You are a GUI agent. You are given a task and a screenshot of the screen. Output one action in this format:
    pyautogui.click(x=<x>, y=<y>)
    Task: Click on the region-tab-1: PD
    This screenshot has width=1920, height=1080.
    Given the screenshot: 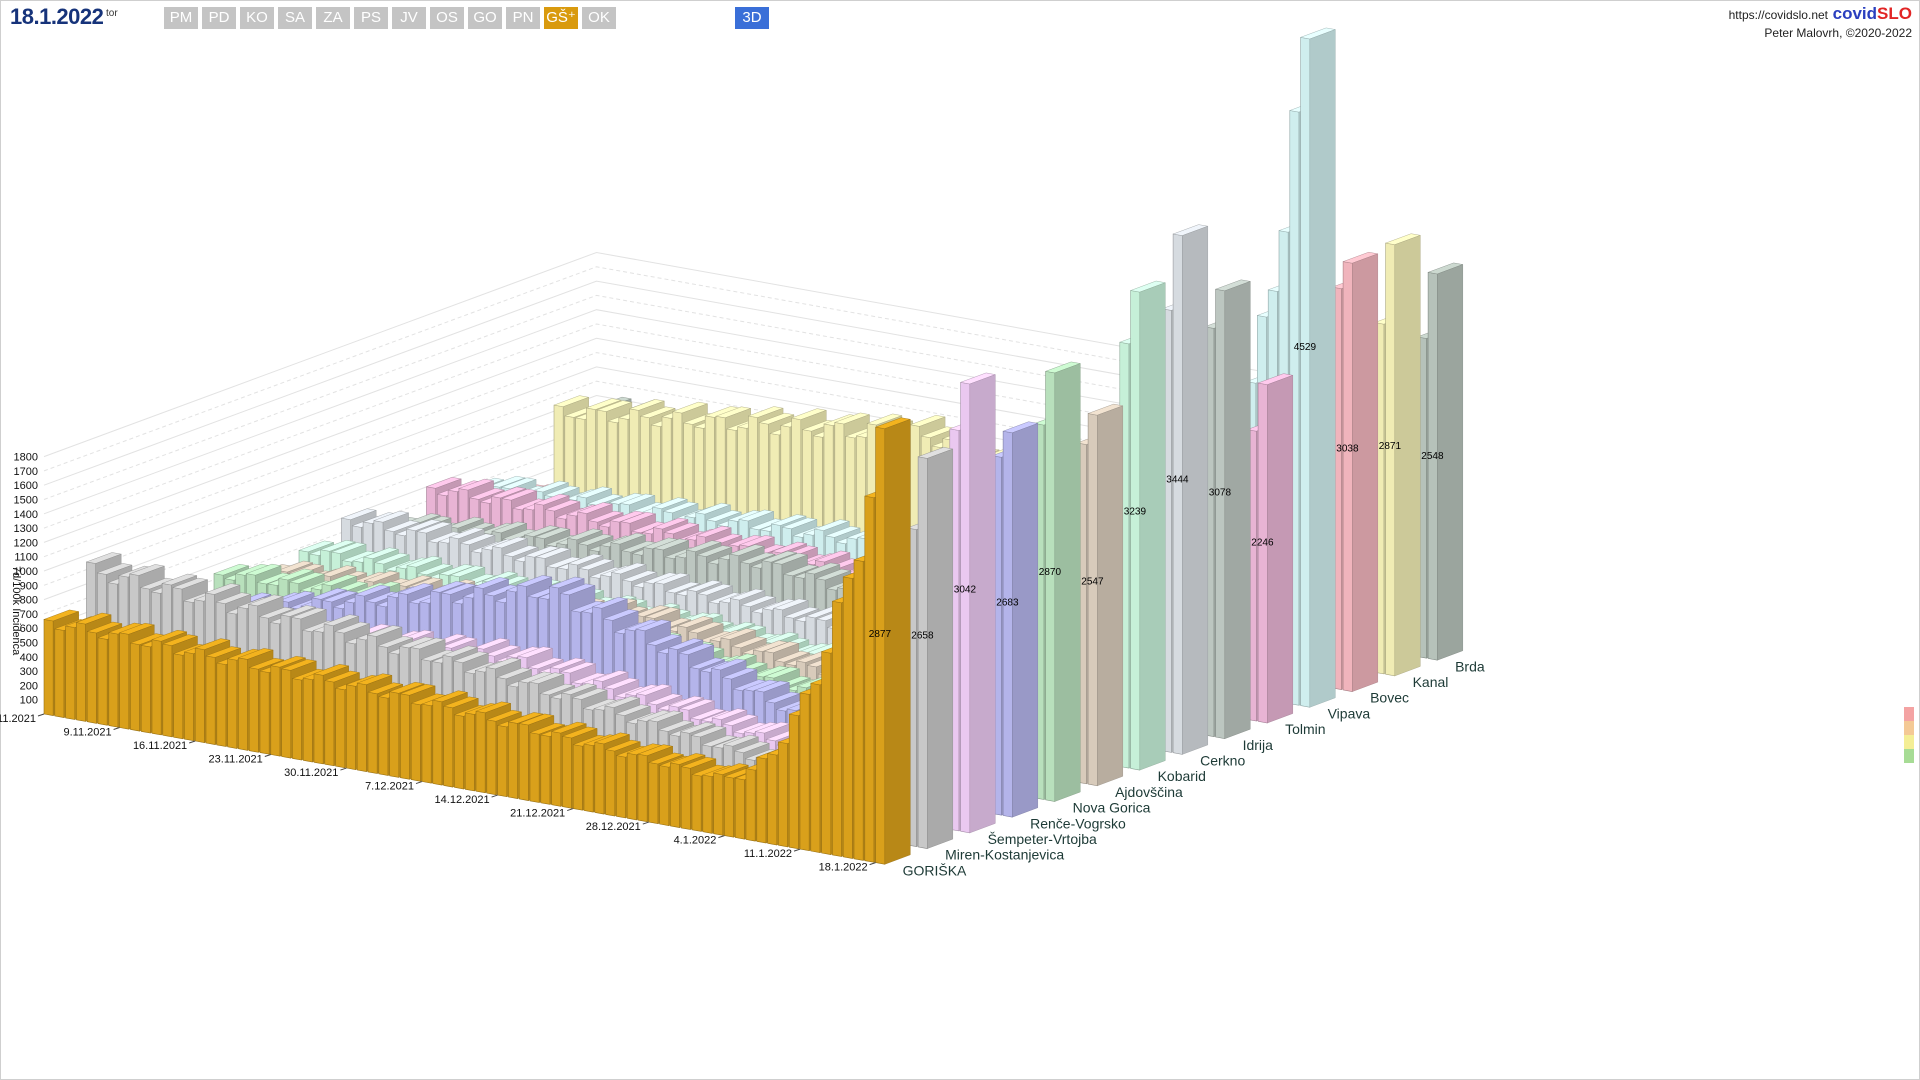 What is the action you would take?
    pyautogui.click(x=219, y=18)
    